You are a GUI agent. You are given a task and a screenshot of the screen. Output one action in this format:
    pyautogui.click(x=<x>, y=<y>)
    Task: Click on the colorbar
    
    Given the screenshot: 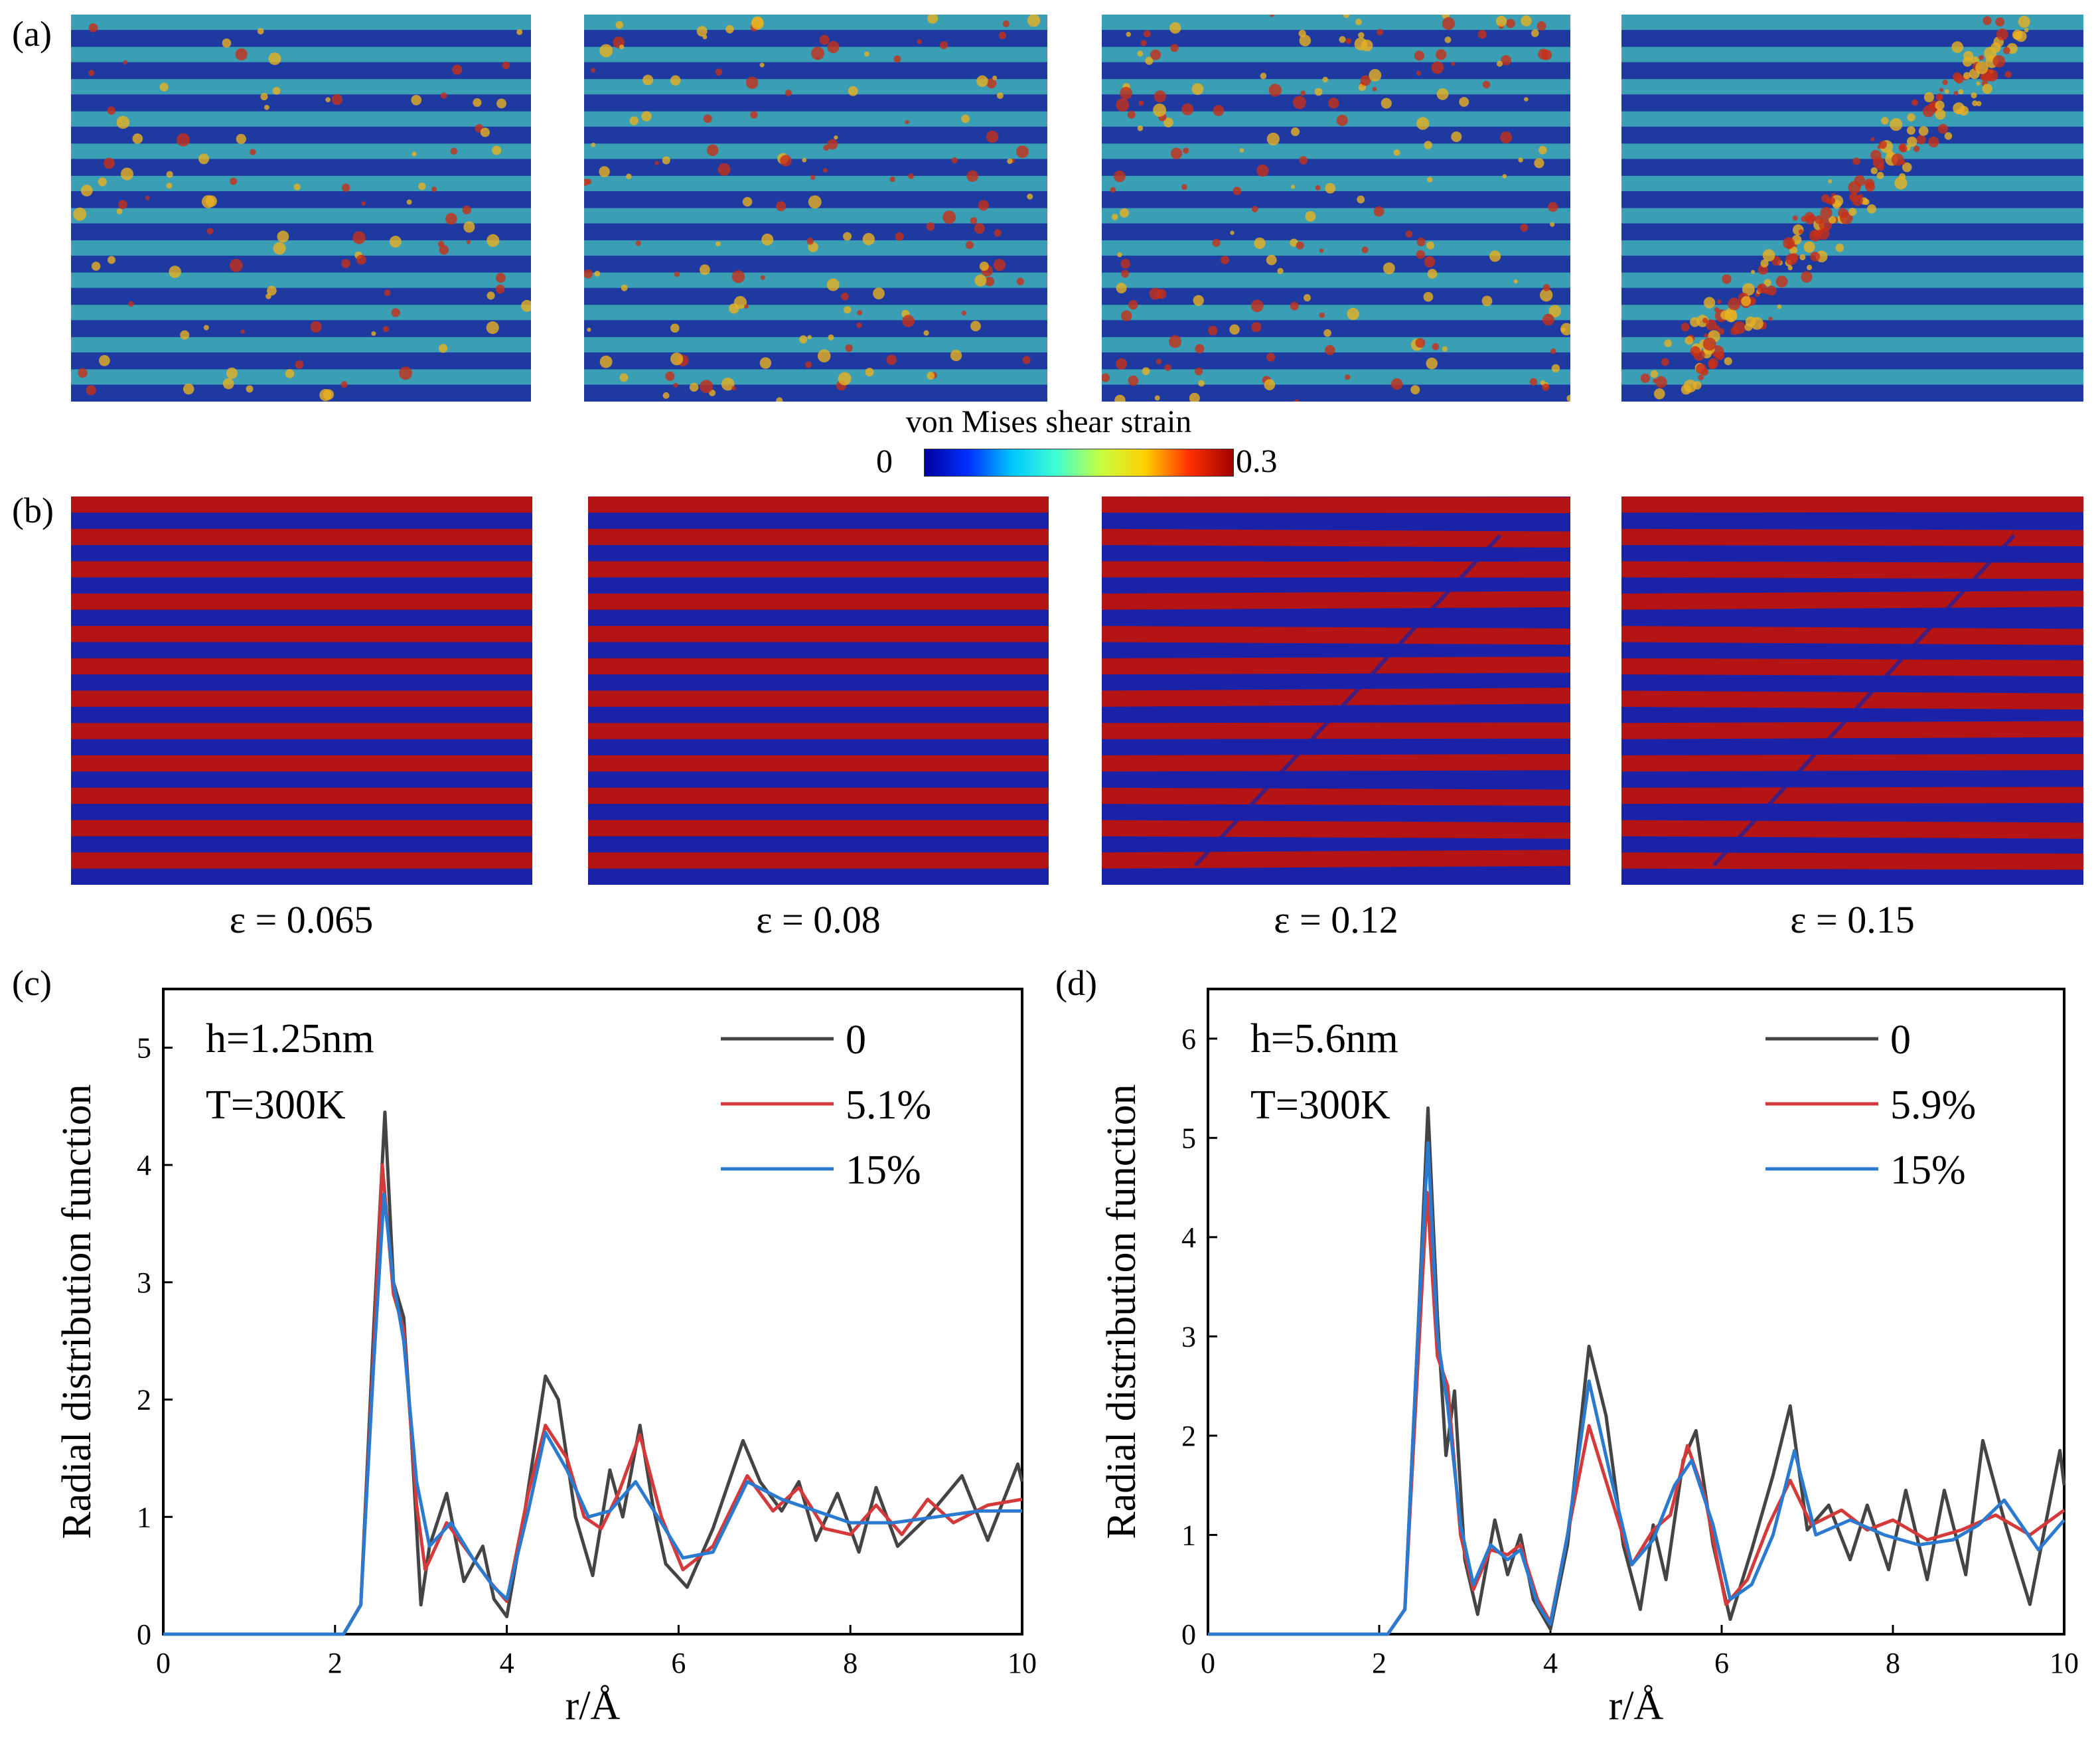 What is the action you would take?
    pyautogui.click(x=1079, y=463)
    